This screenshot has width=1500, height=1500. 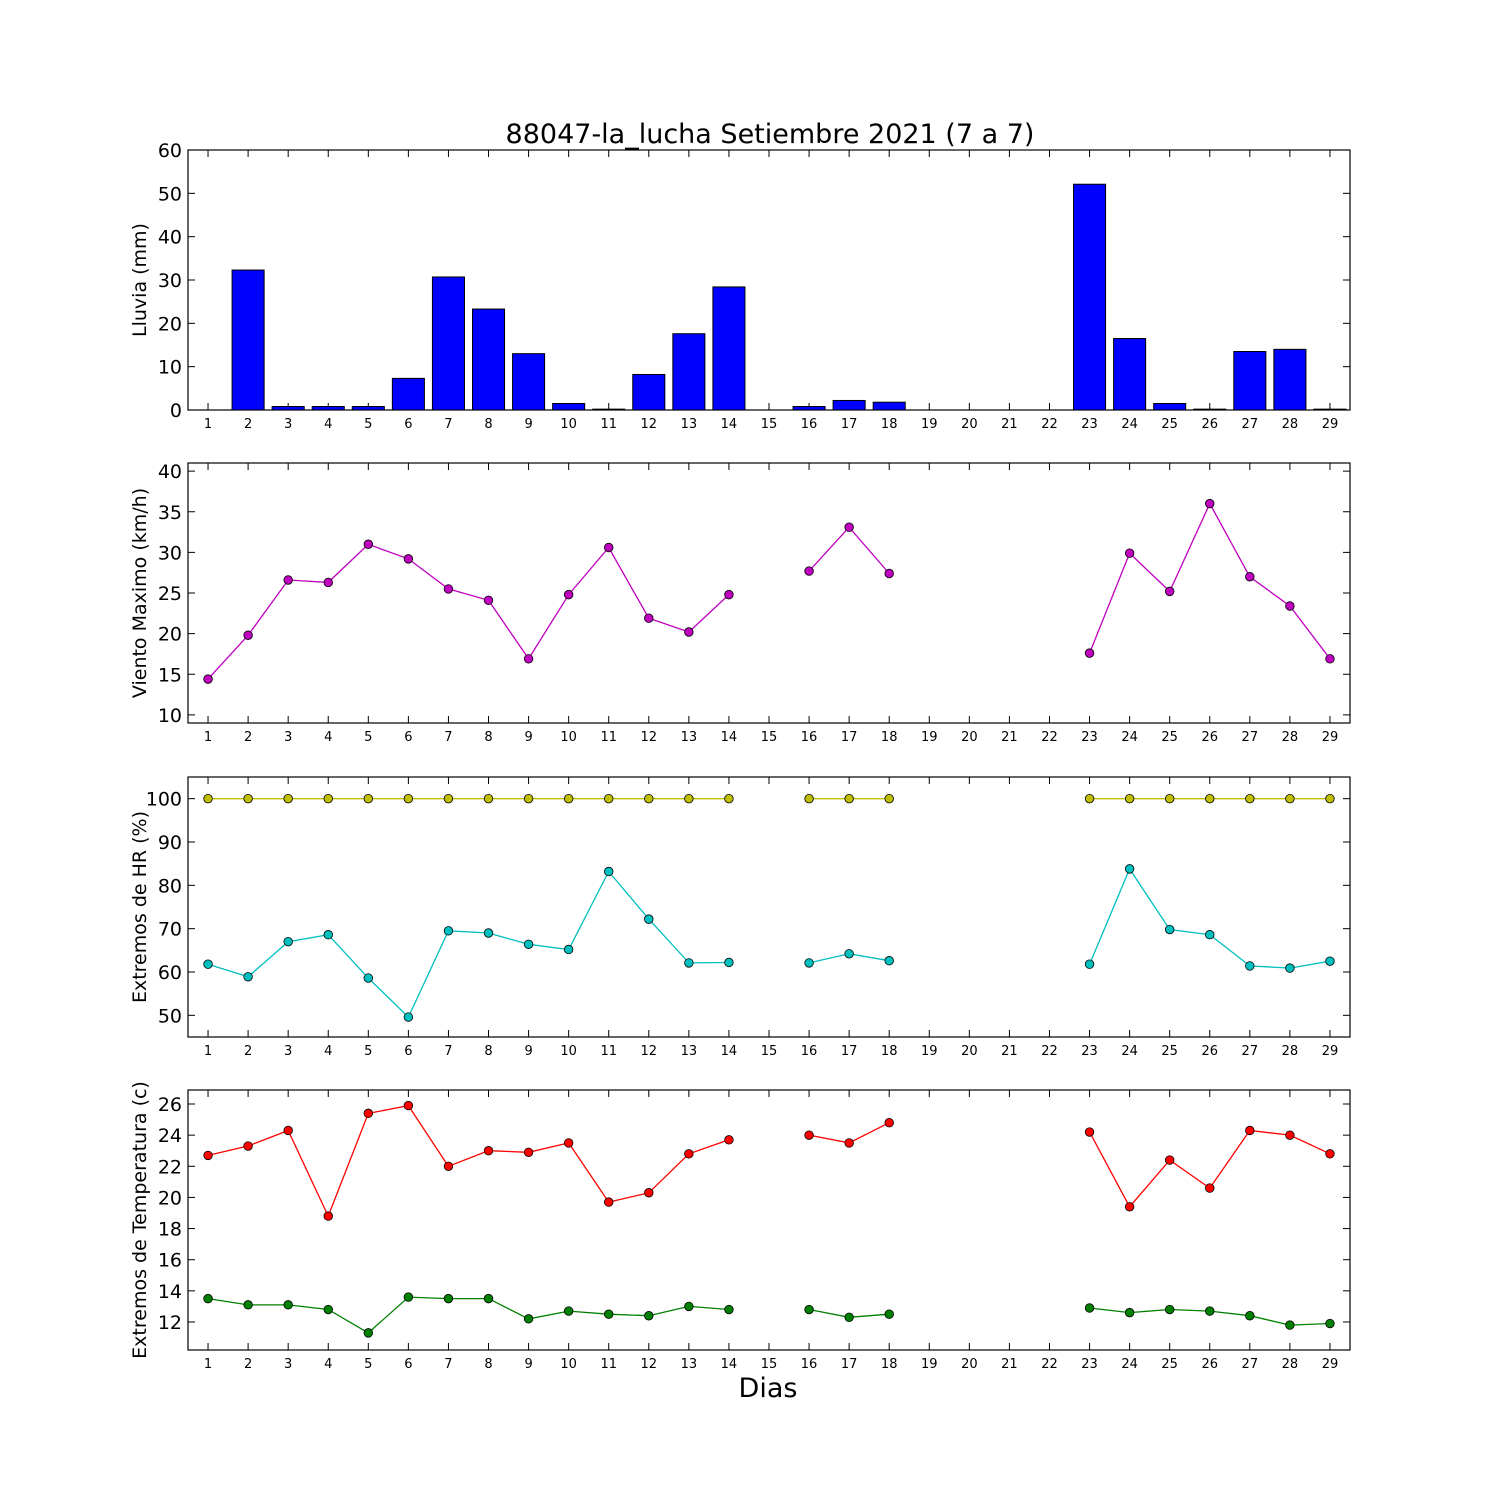 I want to click on y-tick-label: 24, so click(x=170, y=1136).